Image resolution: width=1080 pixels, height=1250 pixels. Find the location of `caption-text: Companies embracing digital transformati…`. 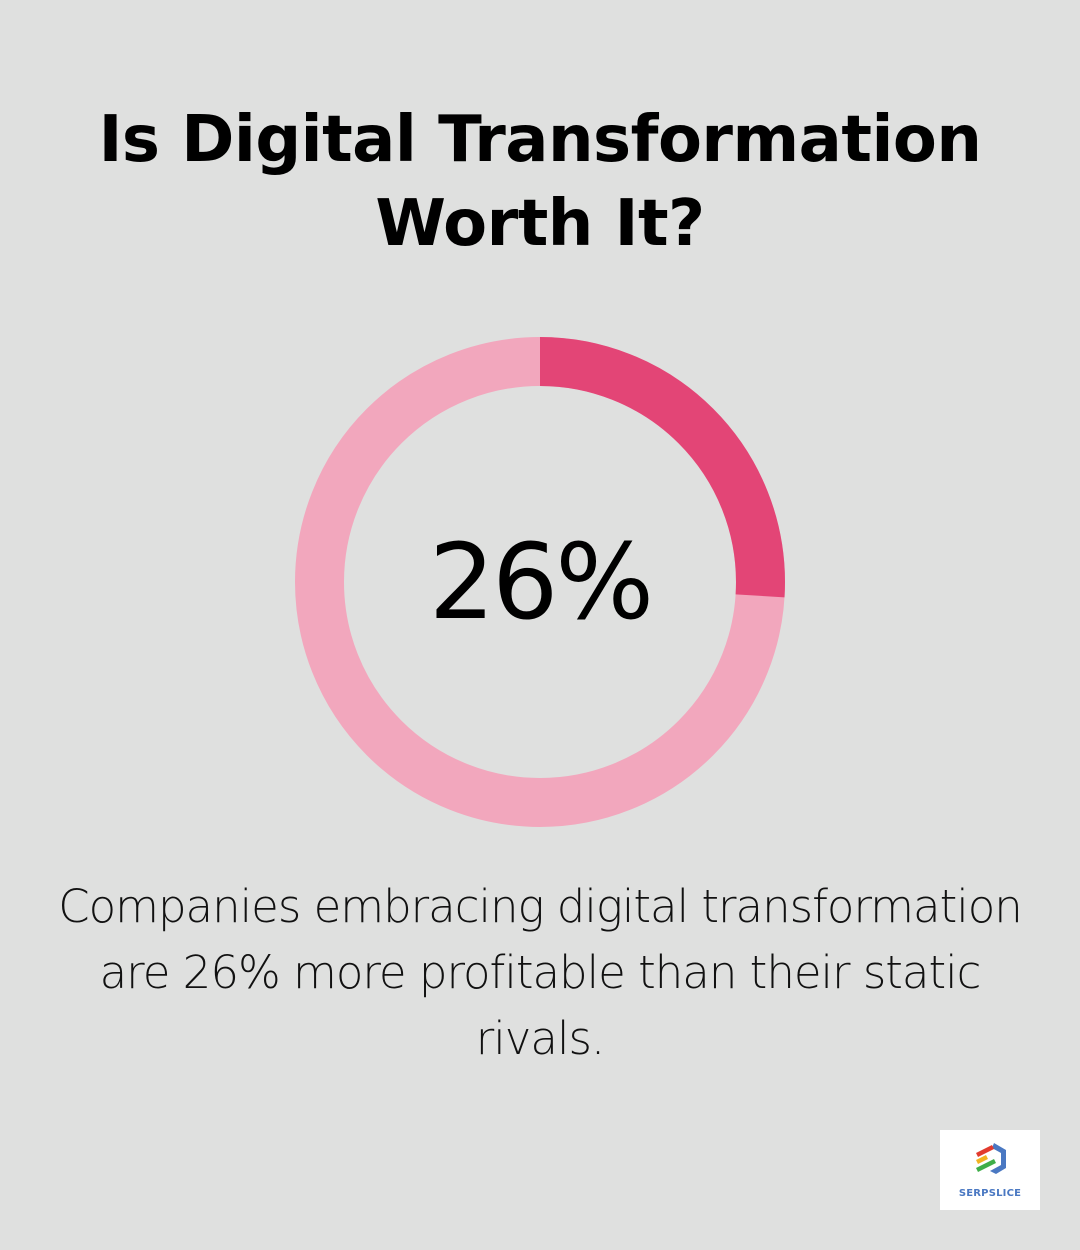

caption-text: Companies embracing digital transformati… is located at coordinates (540, 972).